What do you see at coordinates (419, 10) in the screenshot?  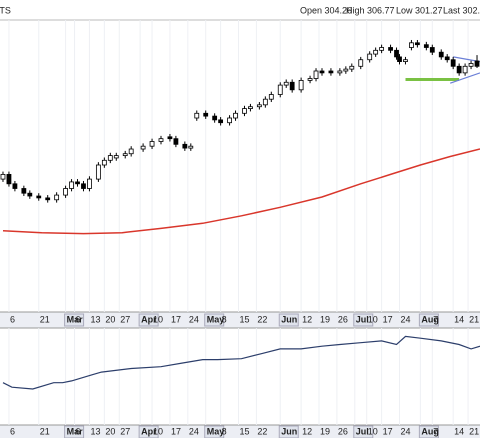 I see `header-stat: Low 301.27` at bounding box center [419, 10].